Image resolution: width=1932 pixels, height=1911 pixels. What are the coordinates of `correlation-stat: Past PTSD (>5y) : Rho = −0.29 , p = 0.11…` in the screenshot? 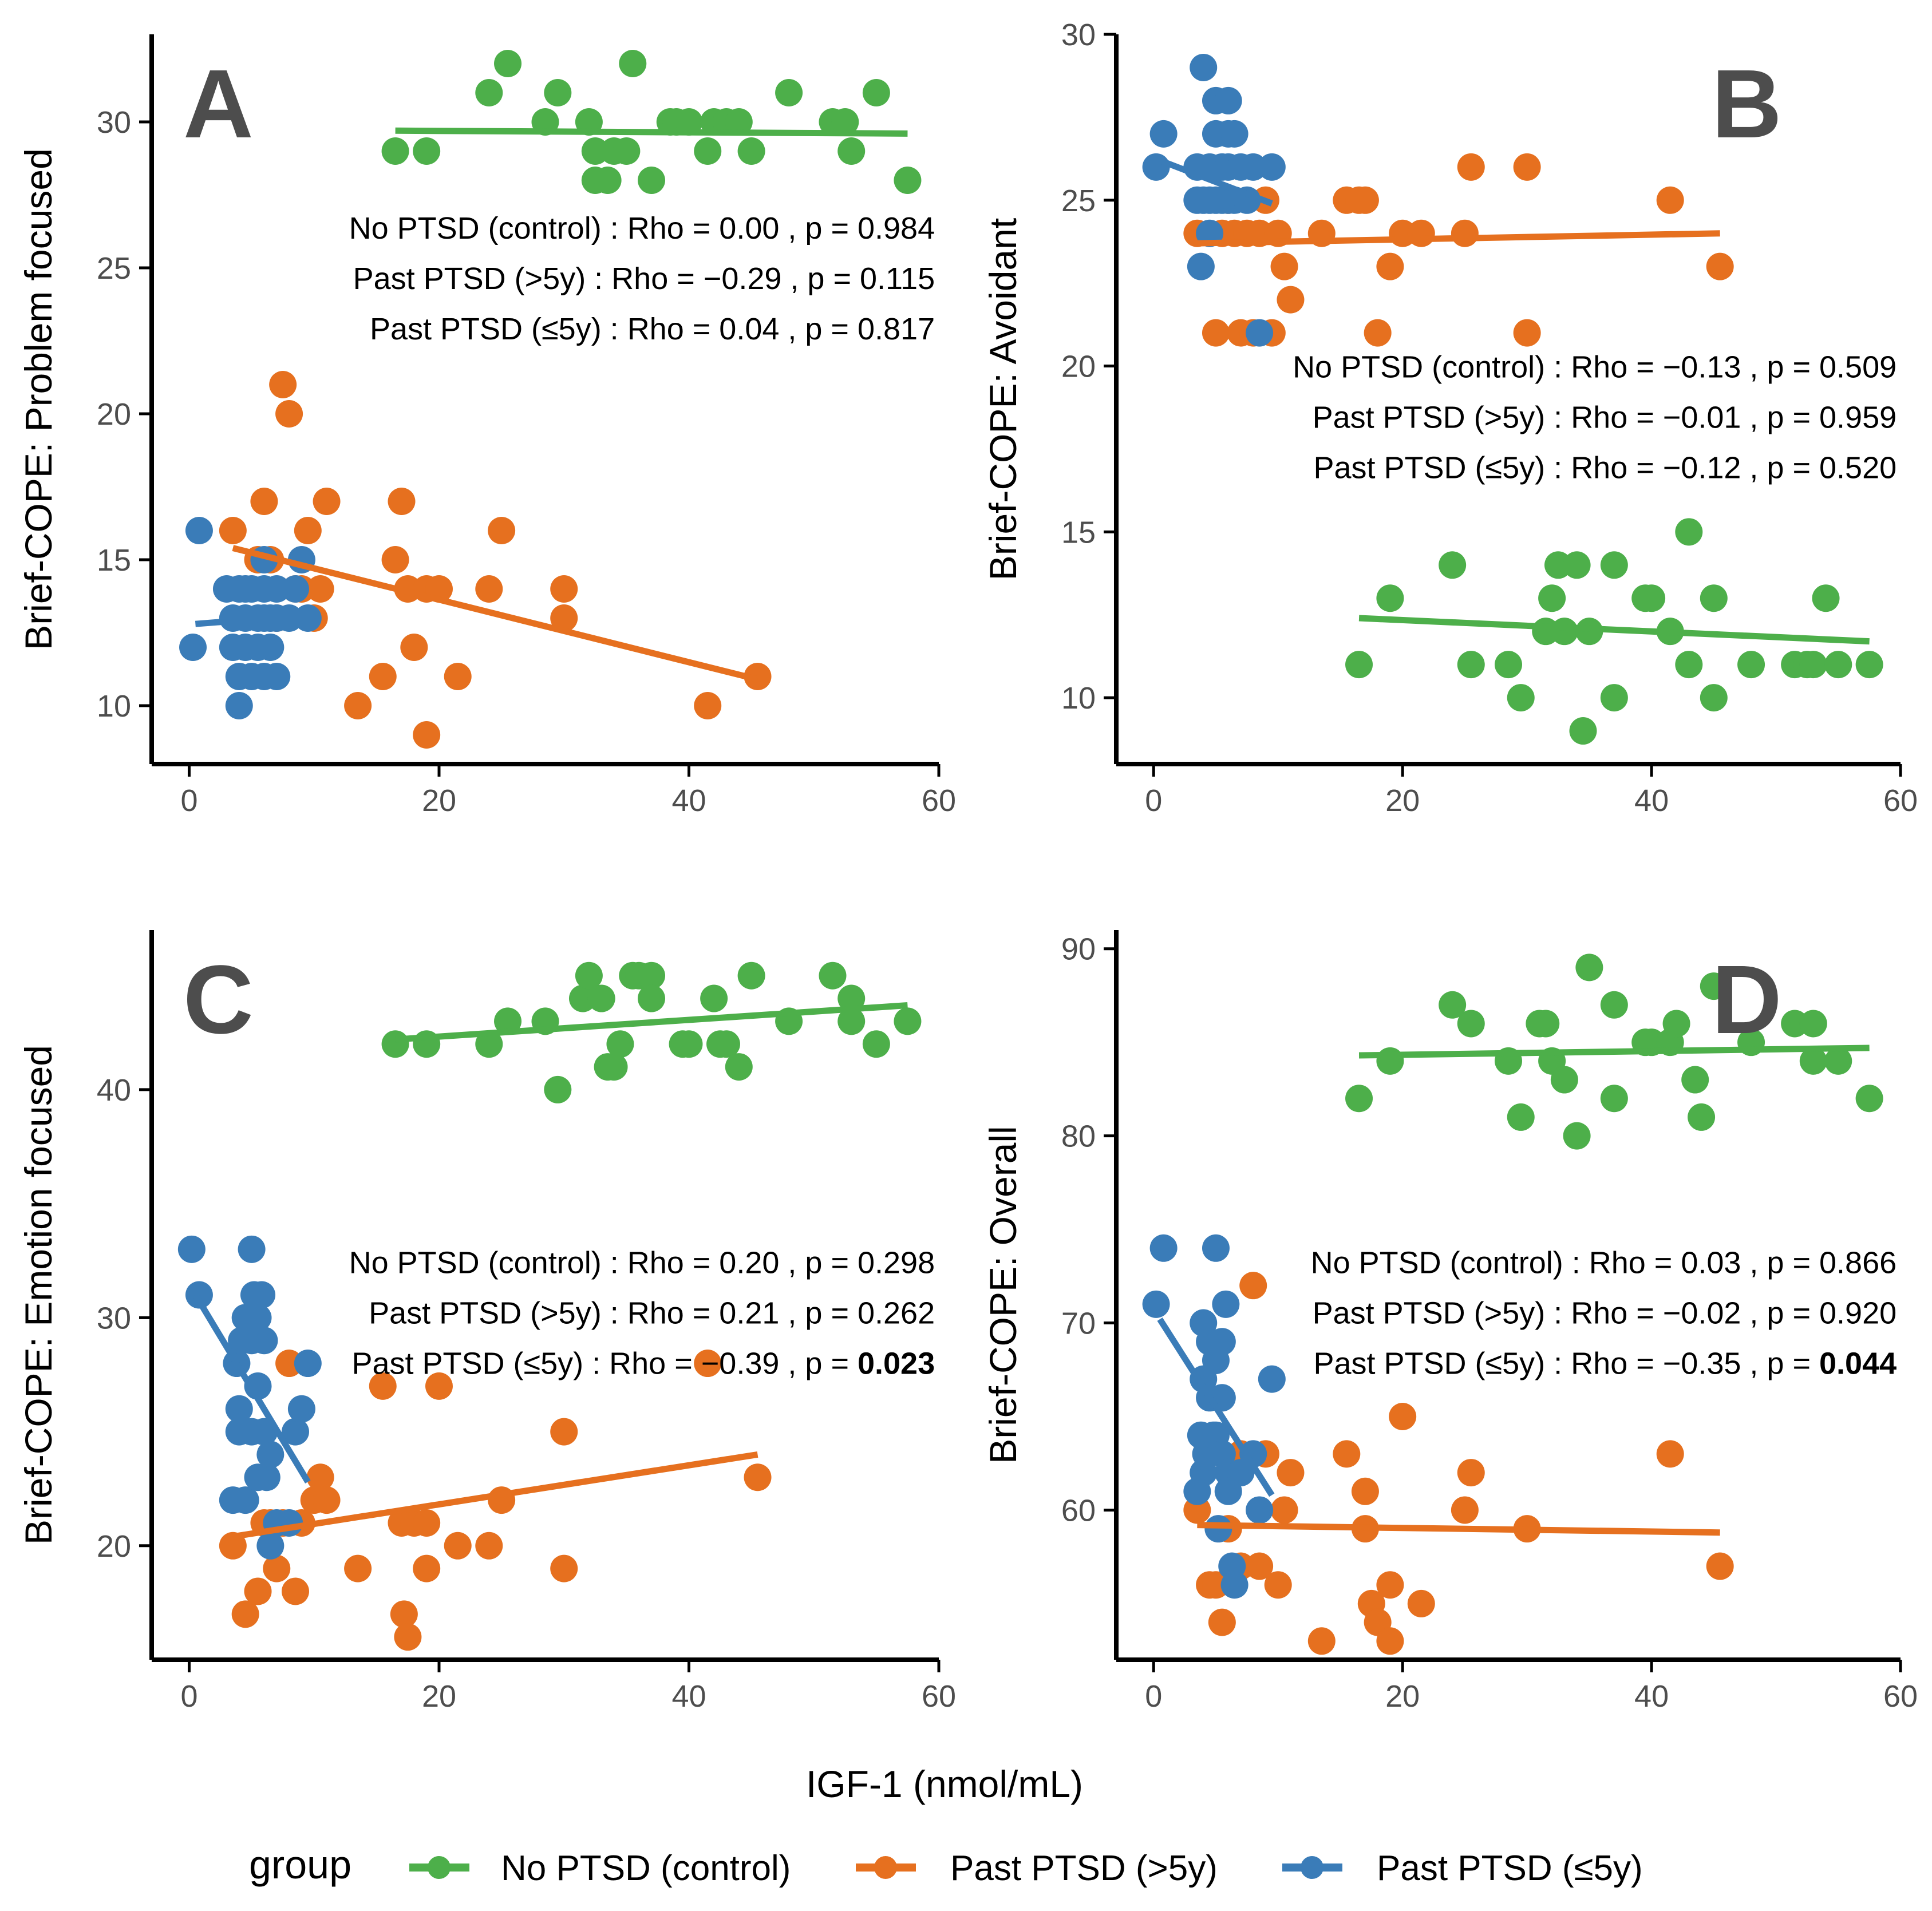 It's located at (644, 279).